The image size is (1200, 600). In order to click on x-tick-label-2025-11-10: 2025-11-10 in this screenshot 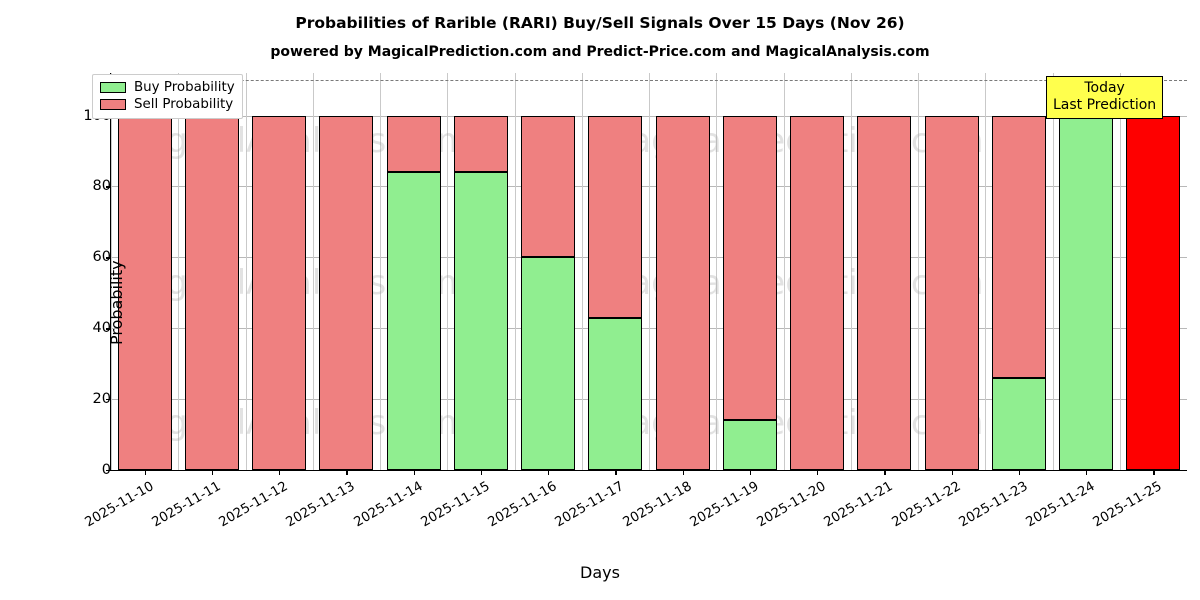, I will do `click(119, 505)`.